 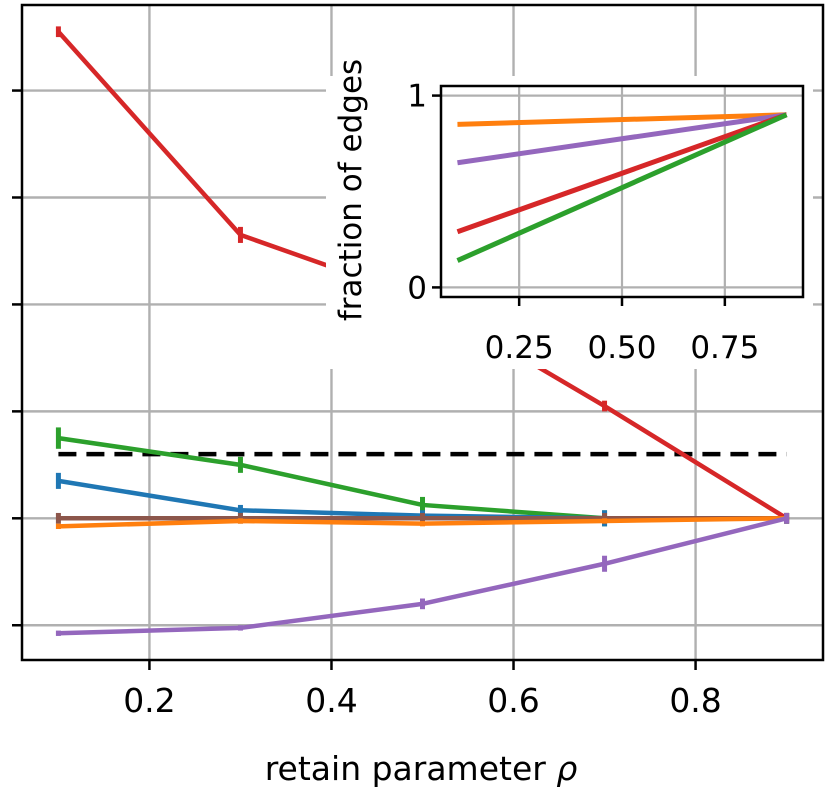 I want to click on inset-series-group, so click(x=622, y=187).